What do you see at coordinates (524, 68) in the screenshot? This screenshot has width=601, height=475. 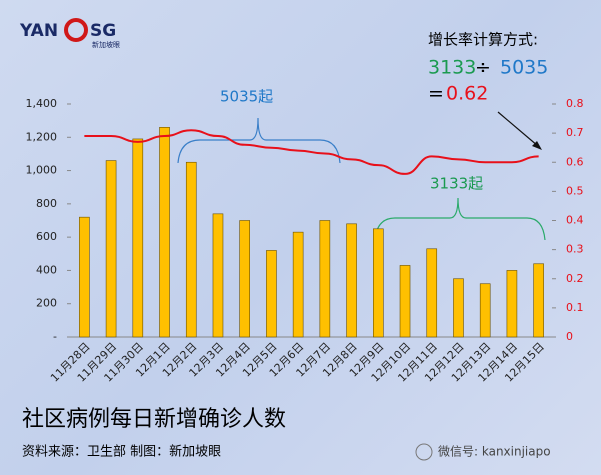 I see `formula-right: 5035` at bounding box center [524, 68].